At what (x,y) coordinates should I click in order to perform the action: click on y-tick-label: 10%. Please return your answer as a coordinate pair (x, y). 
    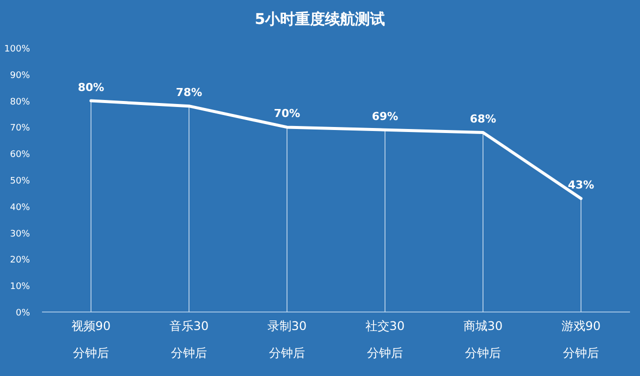
    Looking at the image, I should click on (20, 287).